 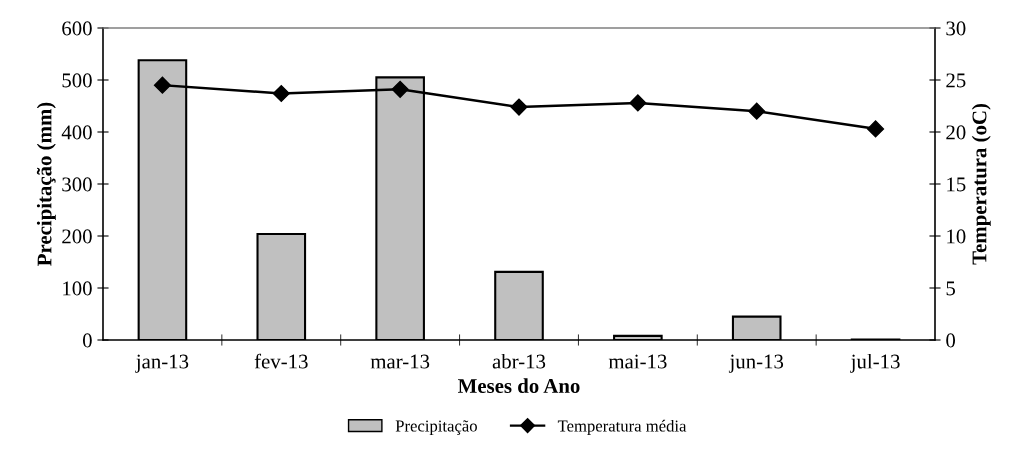 What do you see at coordinates (519, 385) in the screenshot?
I see `x-axis-title: Meses do Ano` at bounding box center [519, 385].